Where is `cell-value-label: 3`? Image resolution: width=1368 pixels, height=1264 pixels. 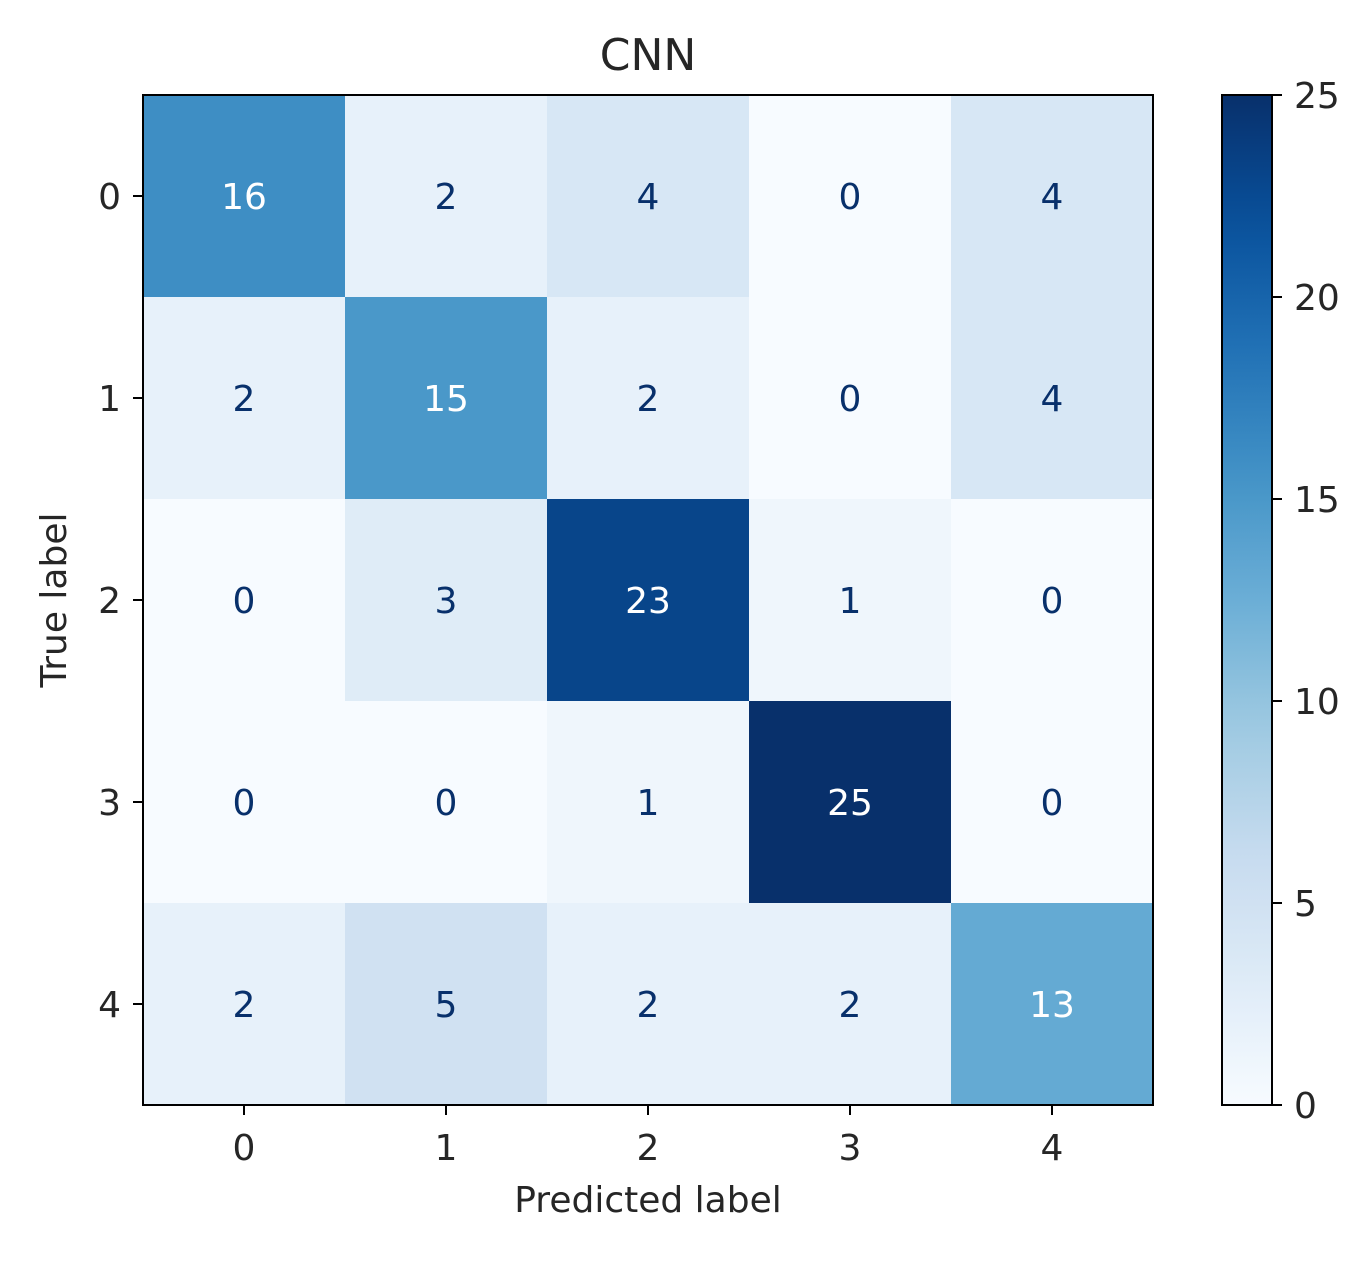
cell-value-label: 3 is located at coordinates (446, 601).